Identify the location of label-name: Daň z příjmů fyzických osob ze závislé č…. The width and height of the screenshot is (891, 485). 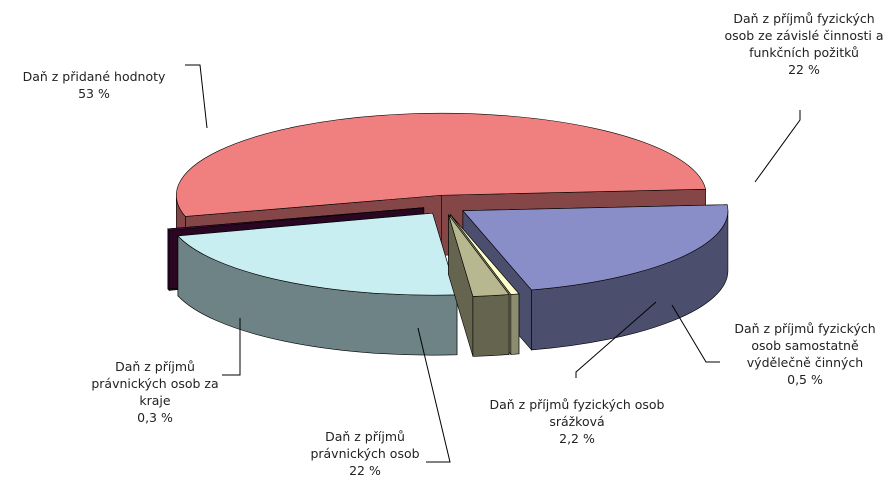
(804, 35).